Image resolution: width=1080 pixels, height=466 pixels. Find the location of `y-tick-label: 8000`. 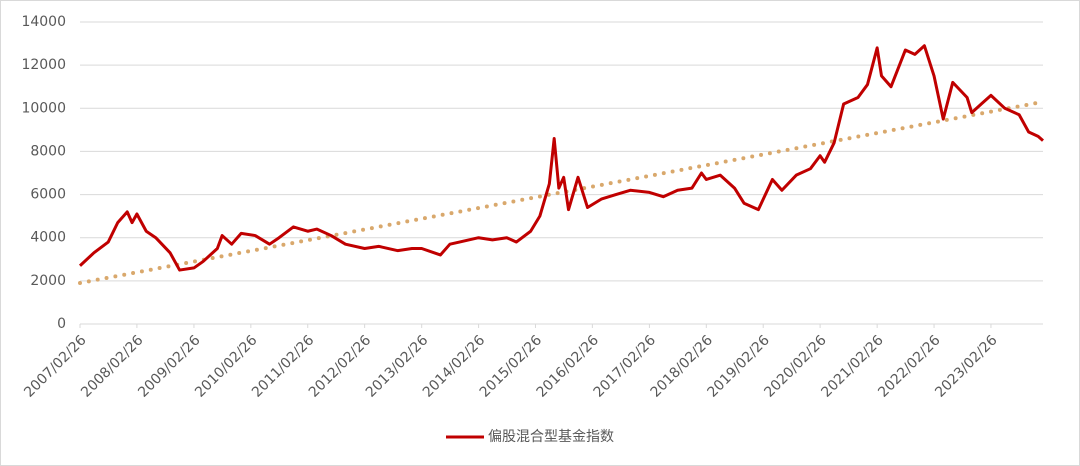

y-tick-label: 8000 is located at coordinates (48, 151).